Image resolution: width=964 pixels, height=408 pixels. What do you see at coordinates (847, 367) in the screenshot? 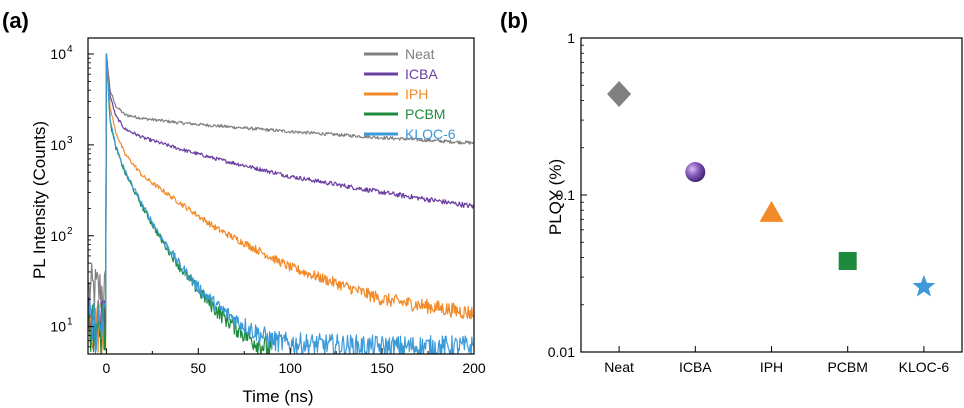
I see `x-category-label: PCBM` at bounding box center [847, 367].